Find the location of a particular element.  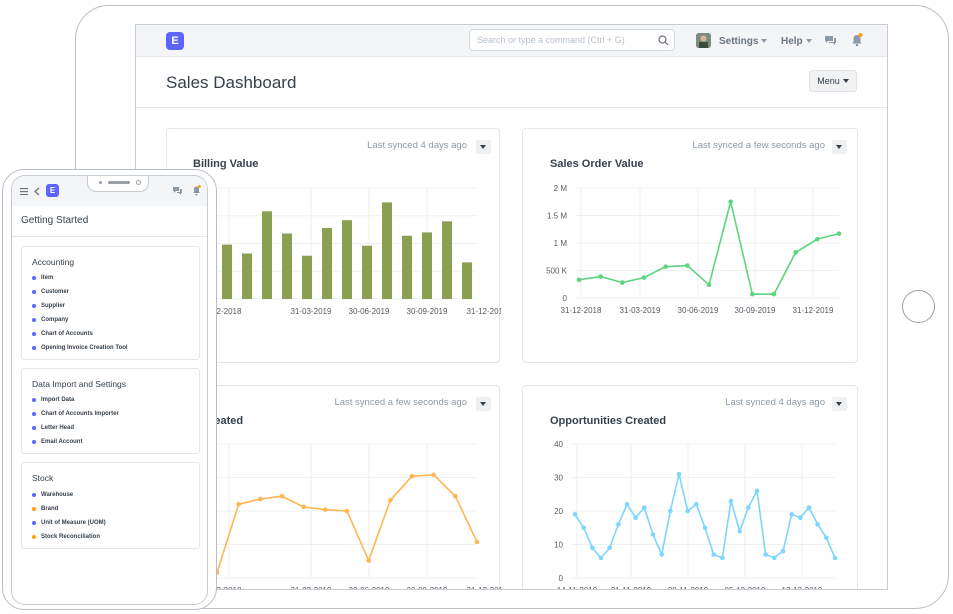

help-label: Help is located at coordinates (792, 41).